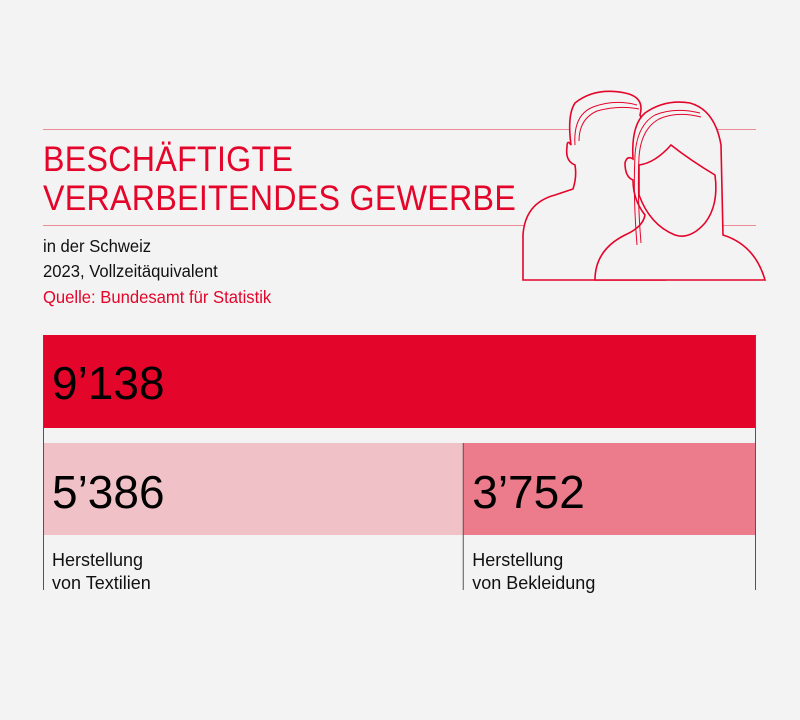 The image size is (800, 720). I want to click on bar-total, so click(399, 381).